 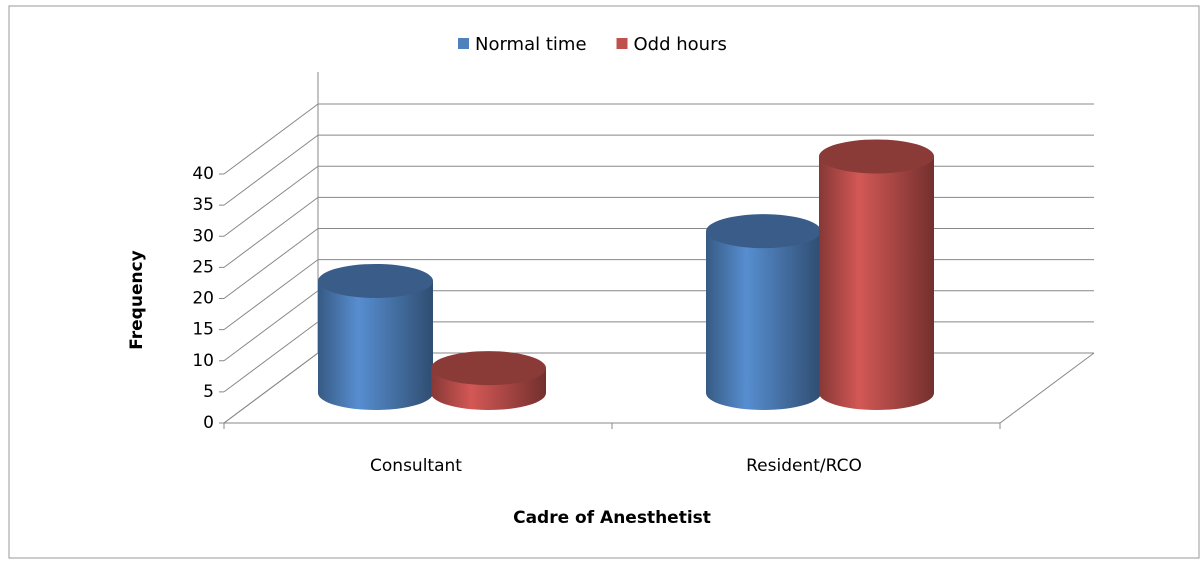 What do you see at coordinates (612, 518) in the screenshot?
I see `x-axis-title: Cadre of Anesthetist` at bounding box center [612, 518].